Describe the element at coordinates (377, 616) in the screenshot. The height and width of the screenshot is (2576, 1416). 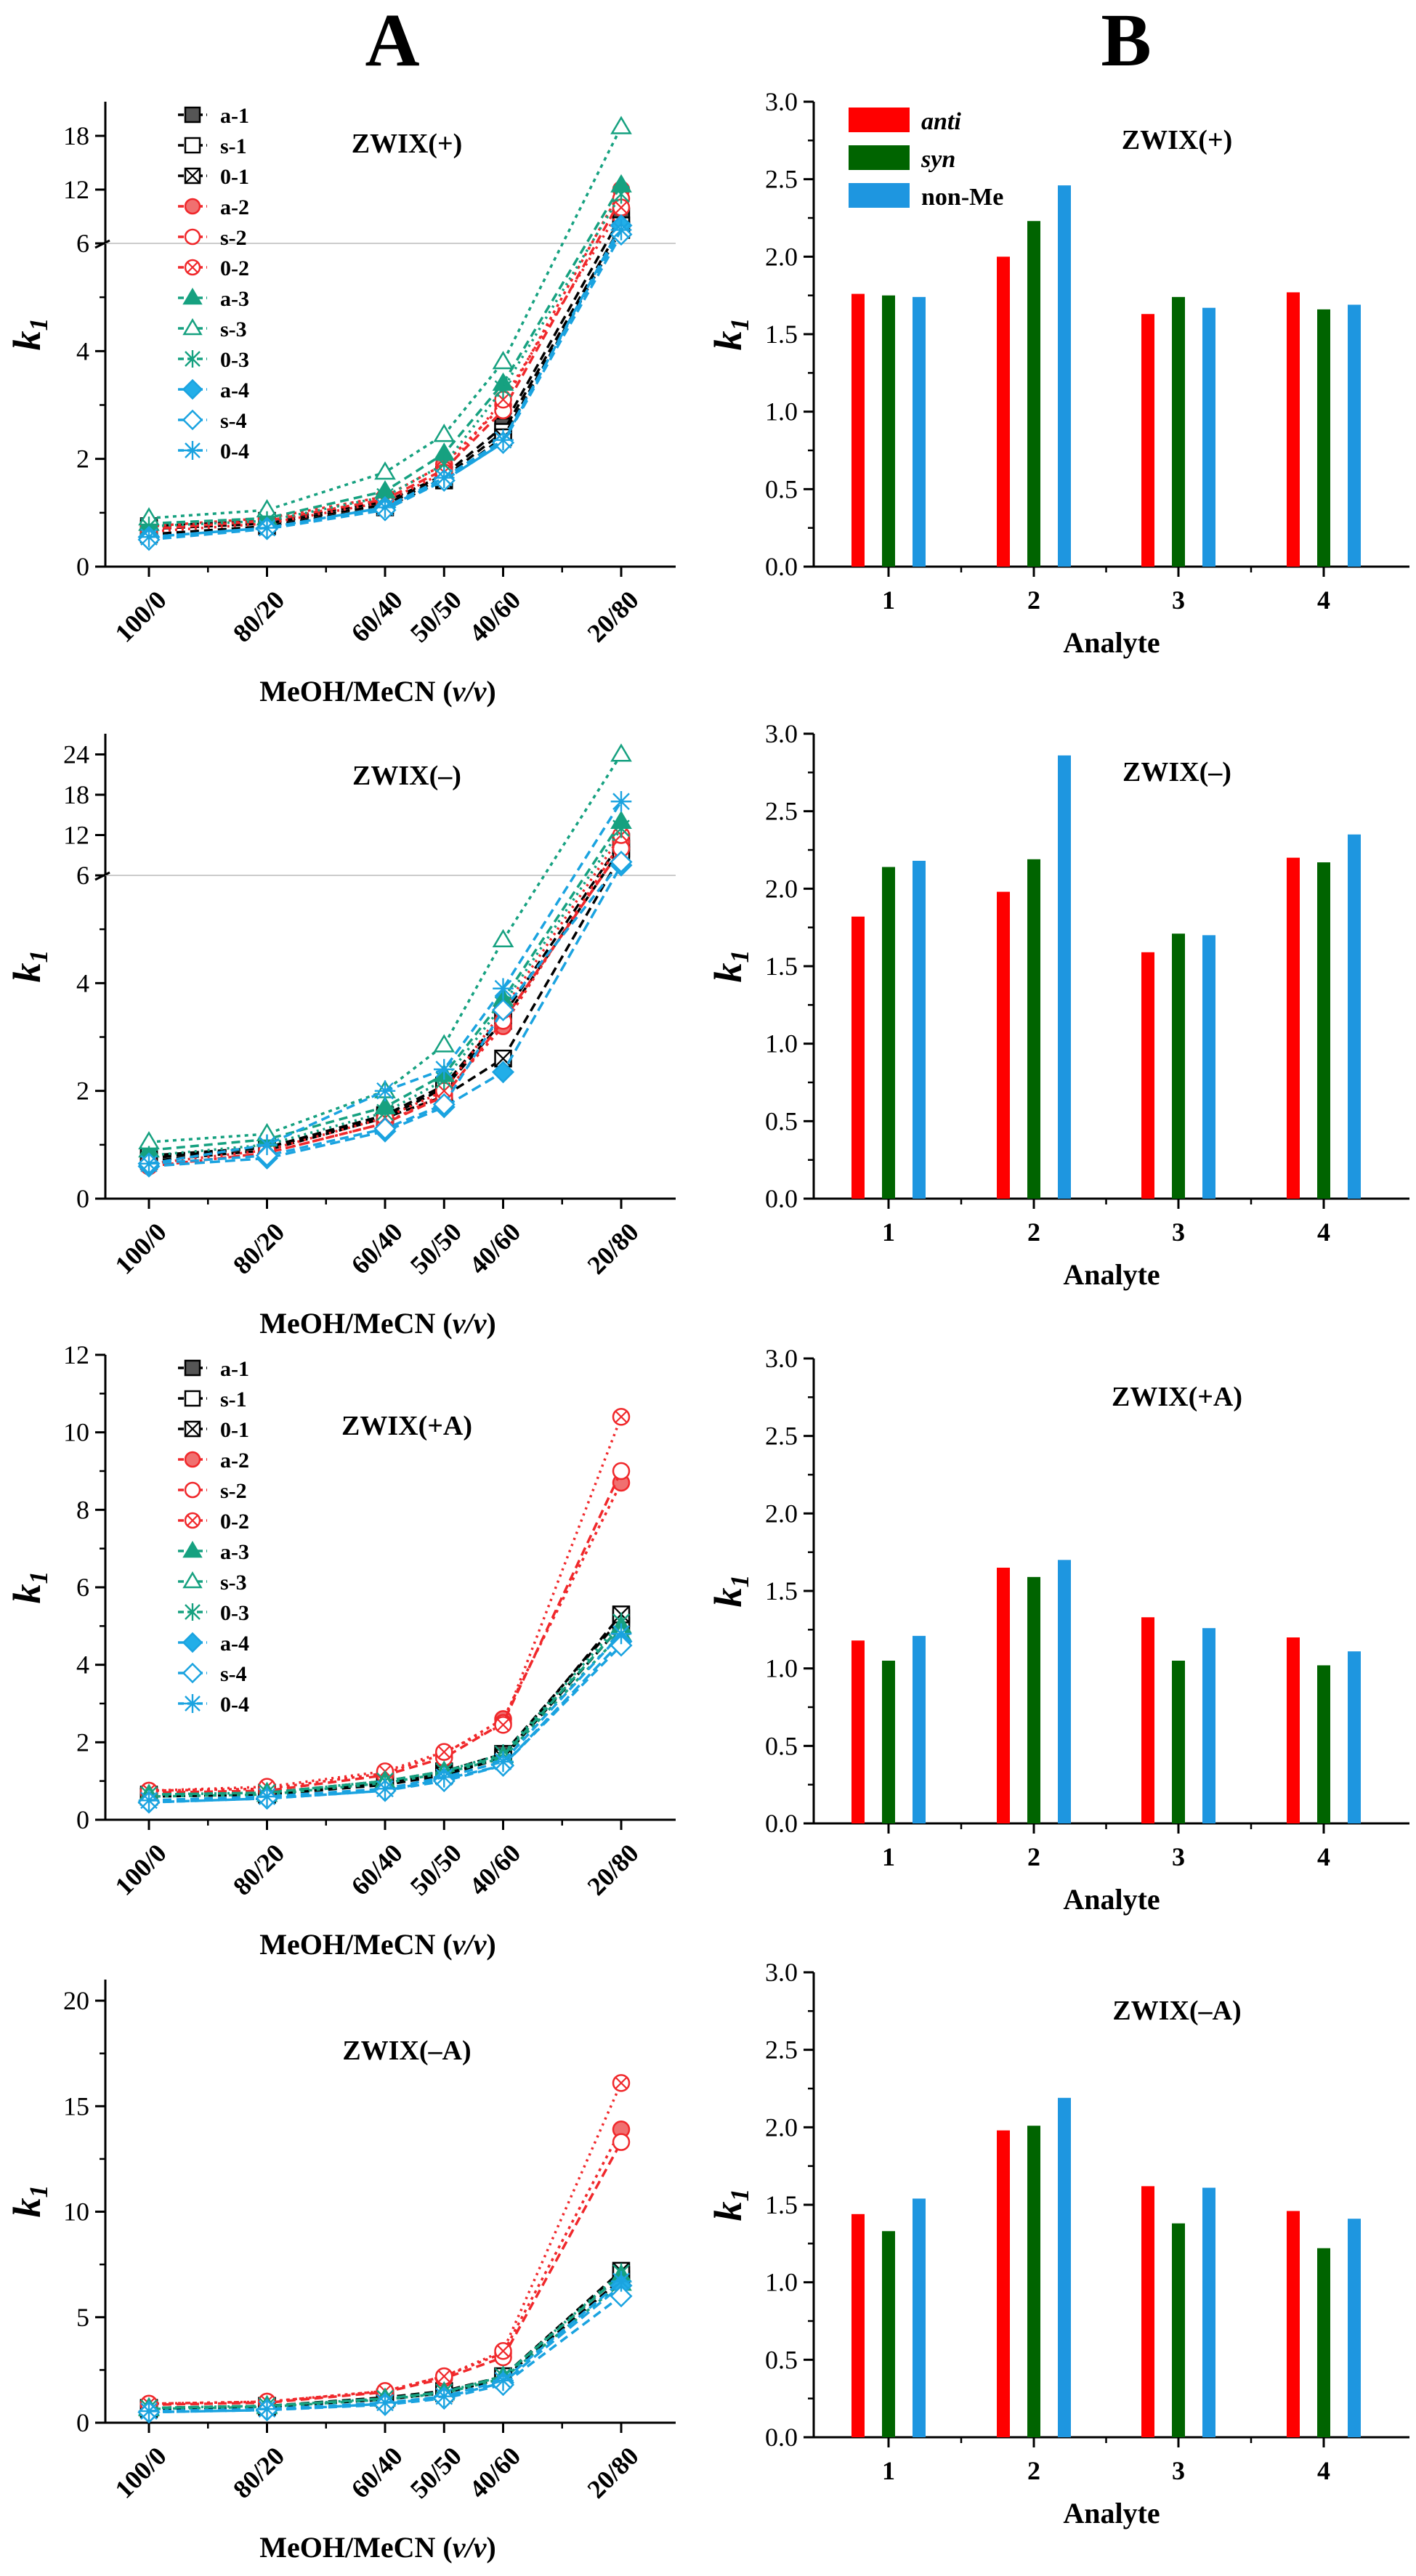
I see `x-tick-label: 60/40` at that location.